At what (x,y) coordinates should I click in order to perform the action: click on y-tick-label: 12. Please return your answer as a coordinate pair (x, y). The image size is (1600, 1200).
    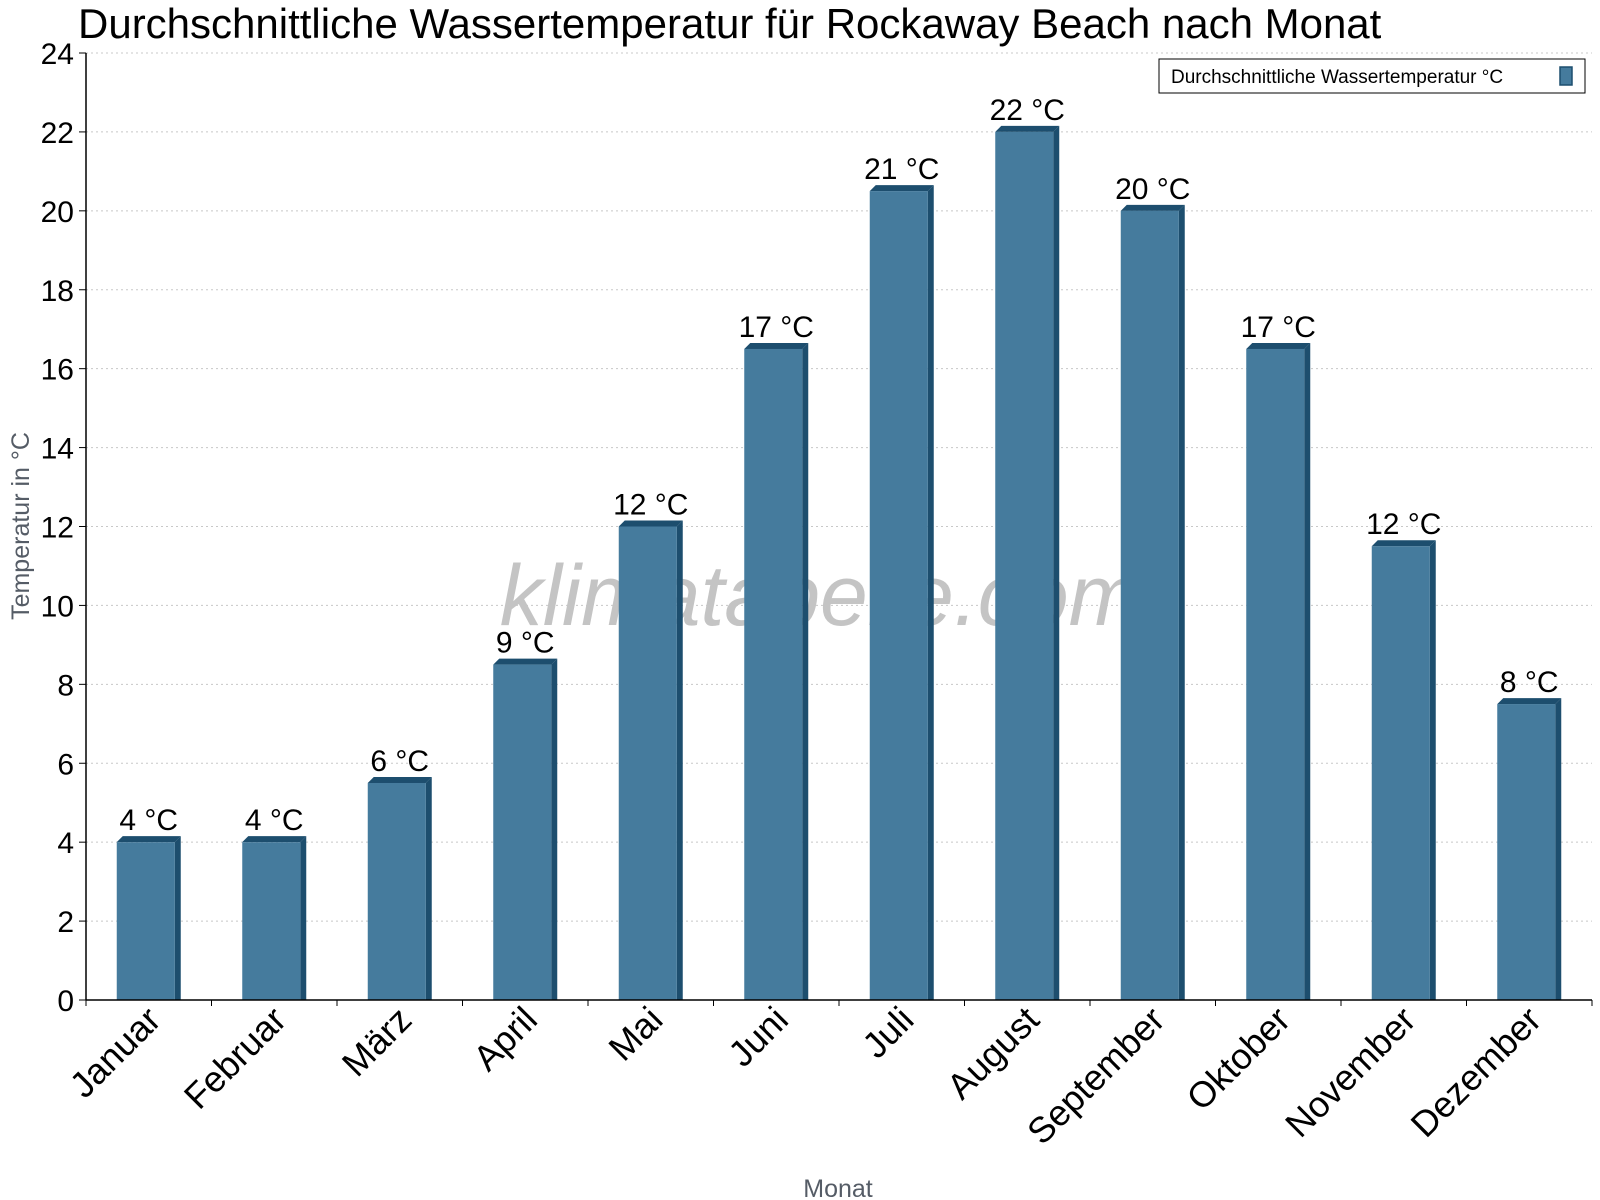
    Looking at the image, I should click on (57, 528).